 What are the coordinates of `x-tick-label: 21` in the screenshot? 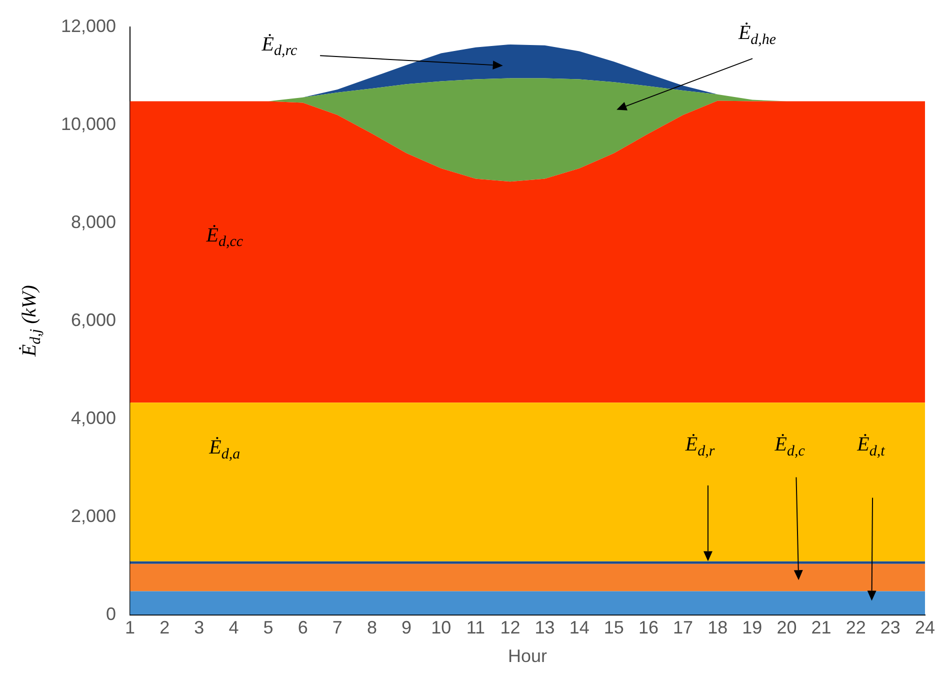 It's located at (821, 628).